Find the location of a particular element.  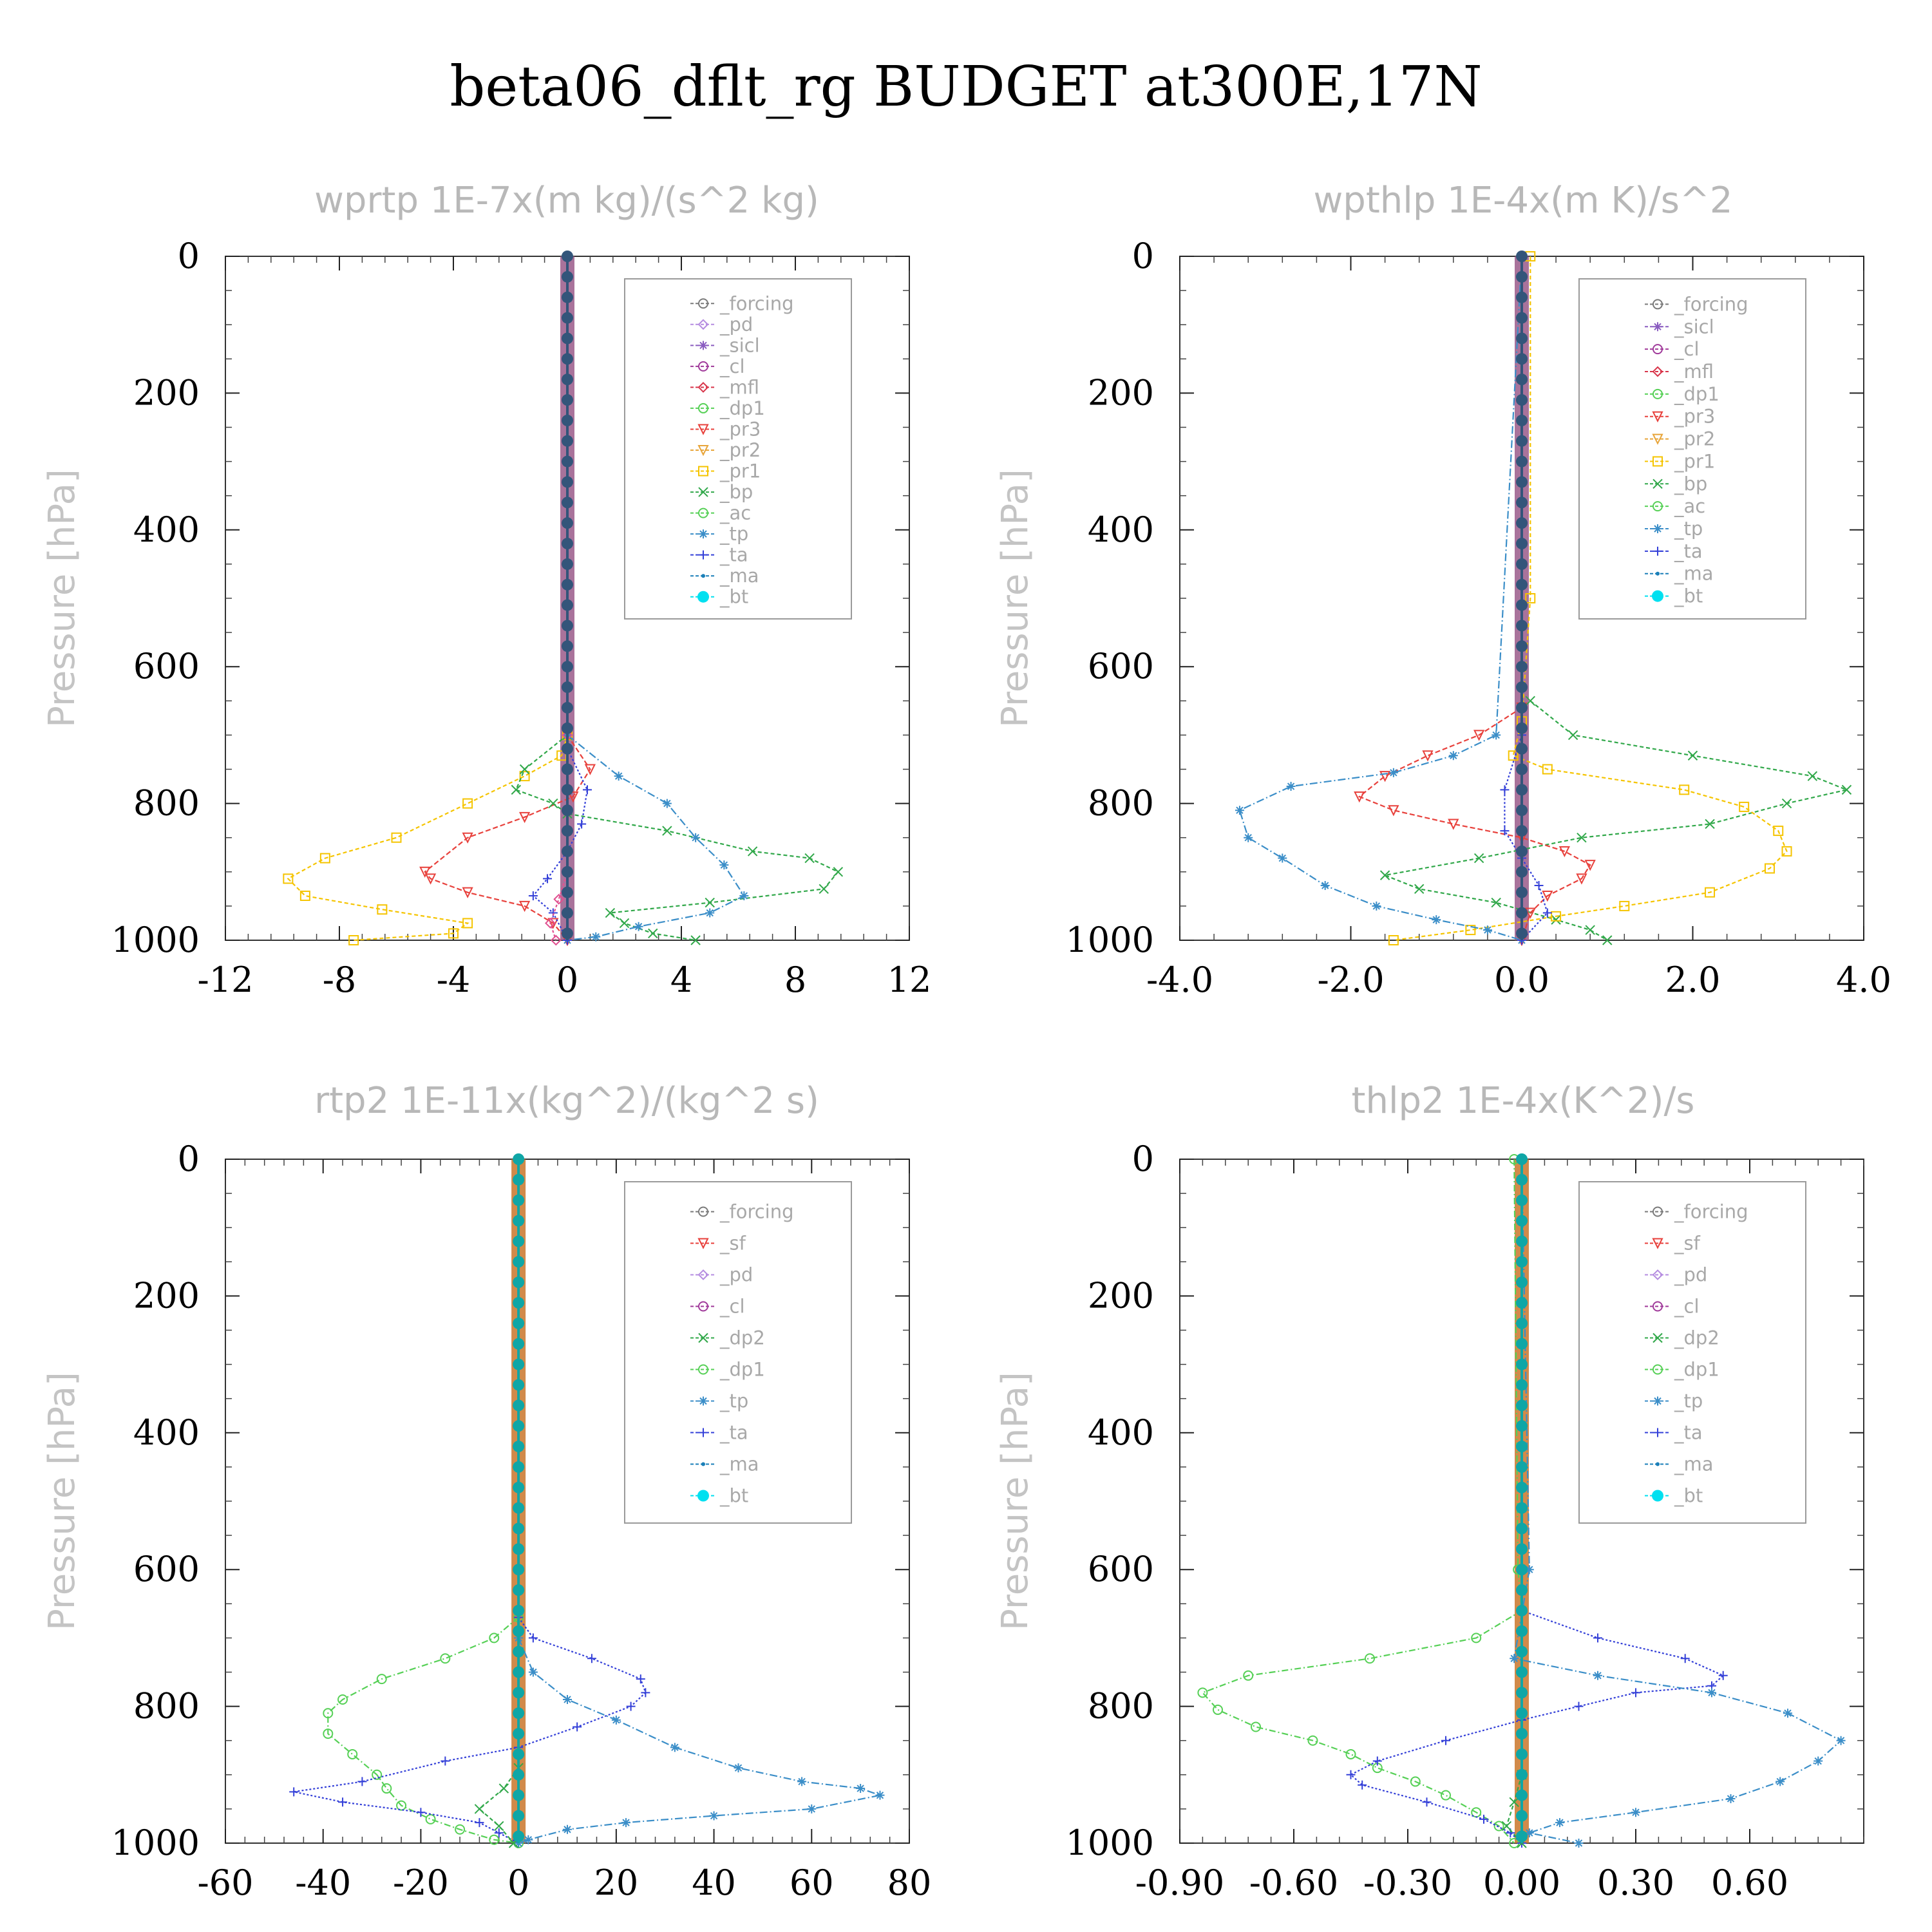

series_ta is located at coordinates (1537, 1727).